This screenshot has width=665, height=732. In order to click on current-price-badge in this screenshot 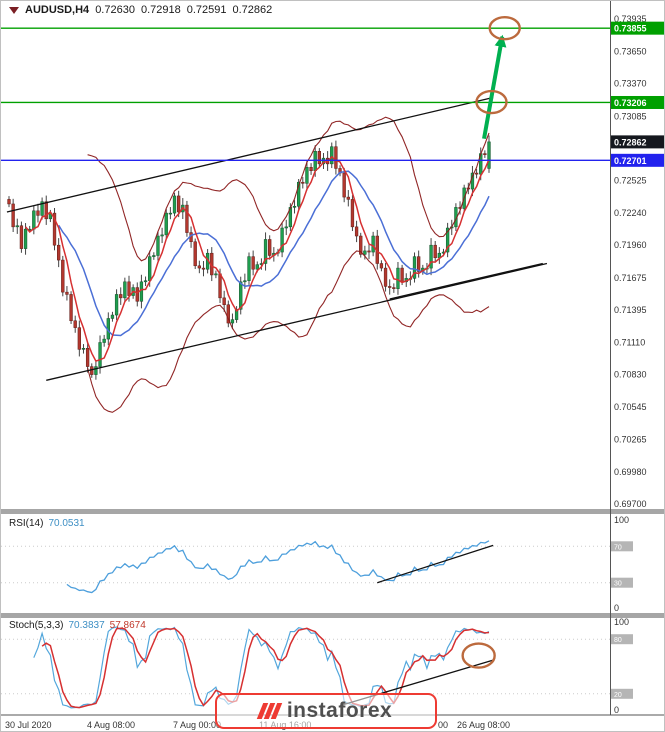, I will do `click(637, 142)`.